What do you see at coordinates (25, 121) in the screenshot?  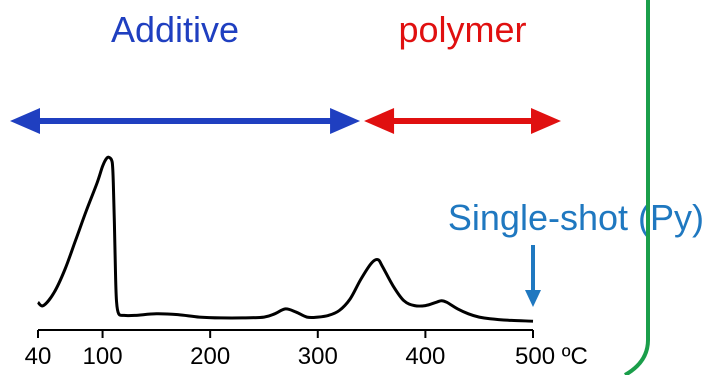 I see `additive-arrow-head-left` at bounding box center [25, 121].